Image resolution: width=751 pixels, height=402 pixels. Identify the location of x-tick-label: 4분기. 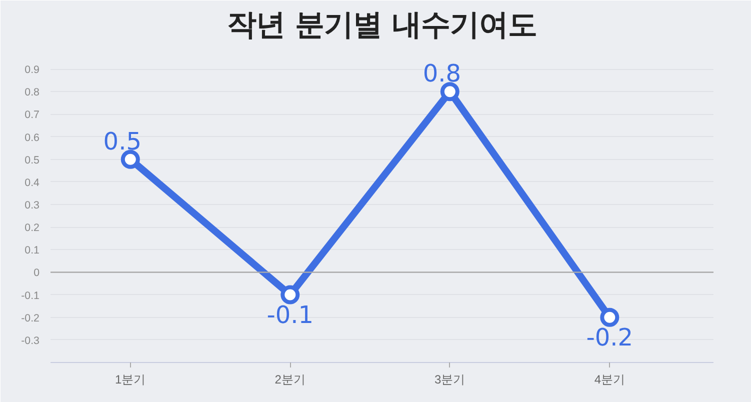
(610, 379).